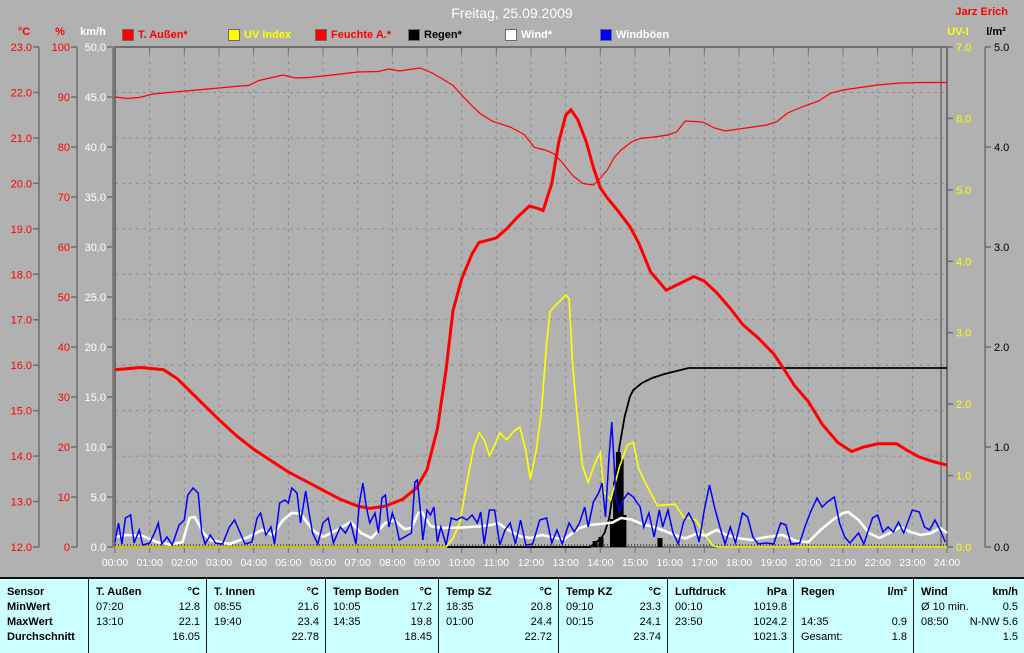  Describe the element at coordinates (935, 621) in the screenshot. I see `max-time: 08:50` at that location.